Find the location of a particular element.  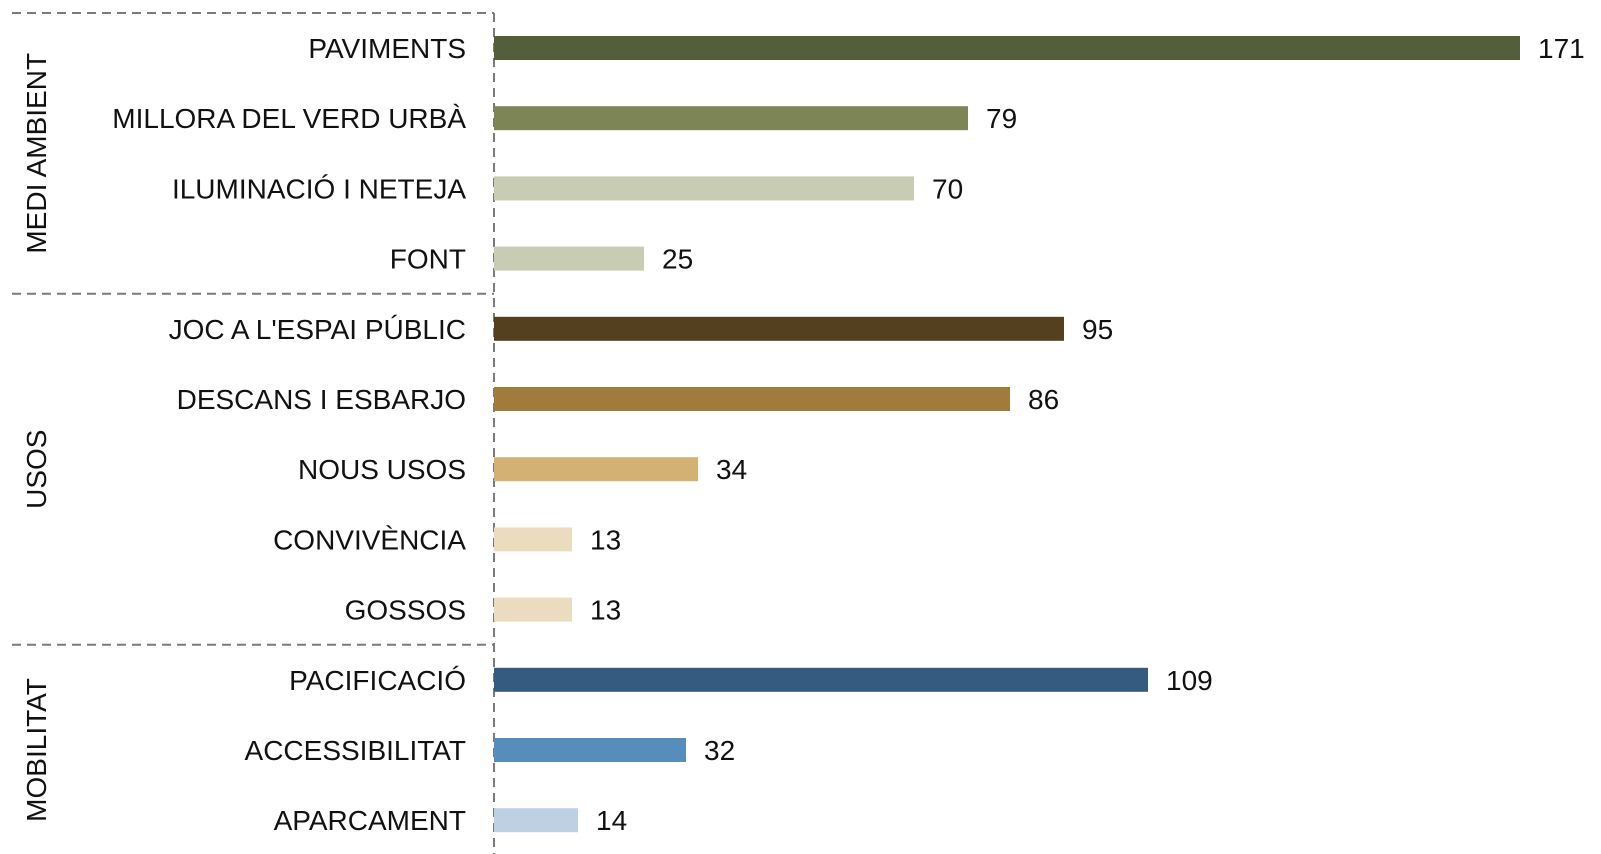

value-label: 171 is located at coordinates (1561, 48).